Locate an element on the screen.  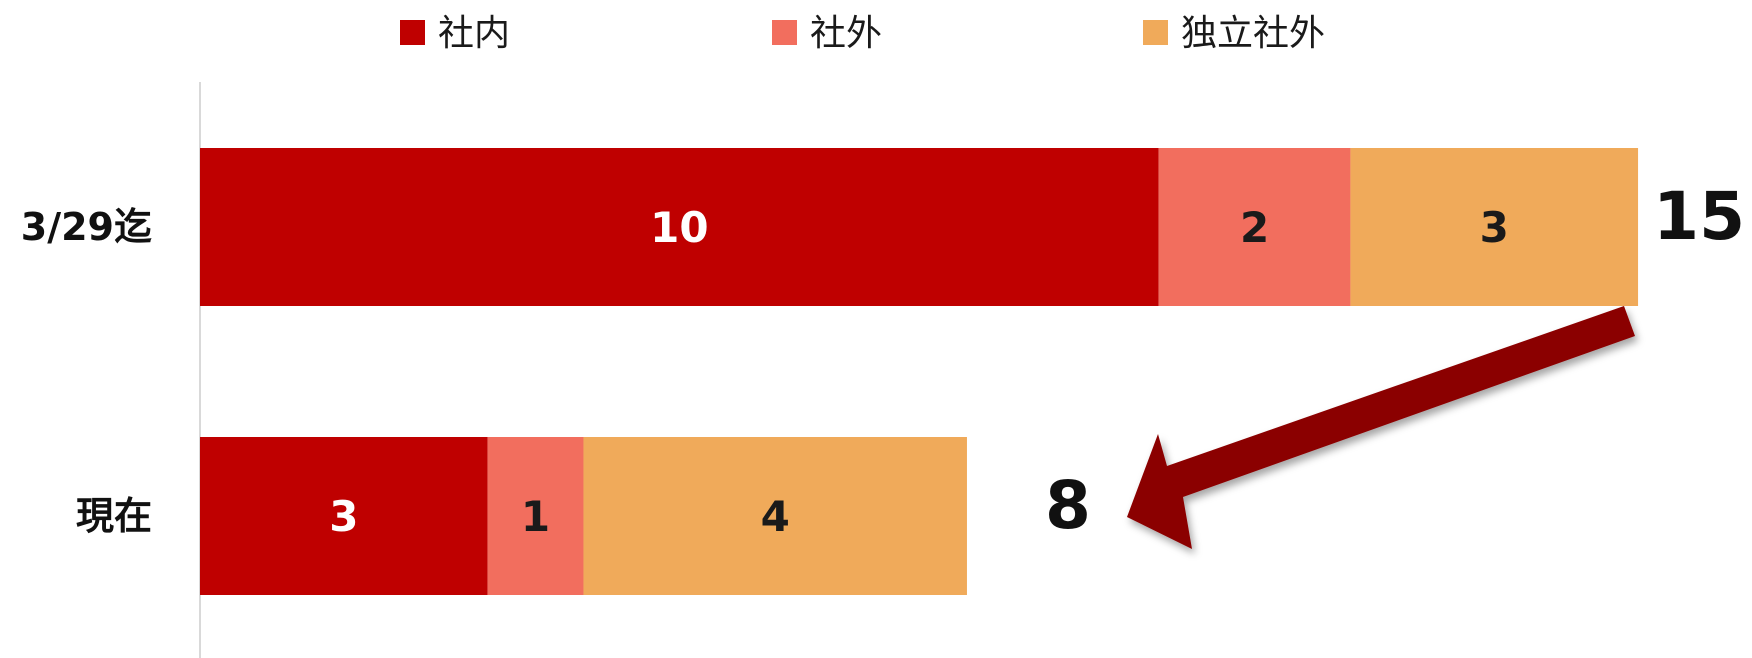
total-value-label: 8 is located at coordinates (1068, 505).